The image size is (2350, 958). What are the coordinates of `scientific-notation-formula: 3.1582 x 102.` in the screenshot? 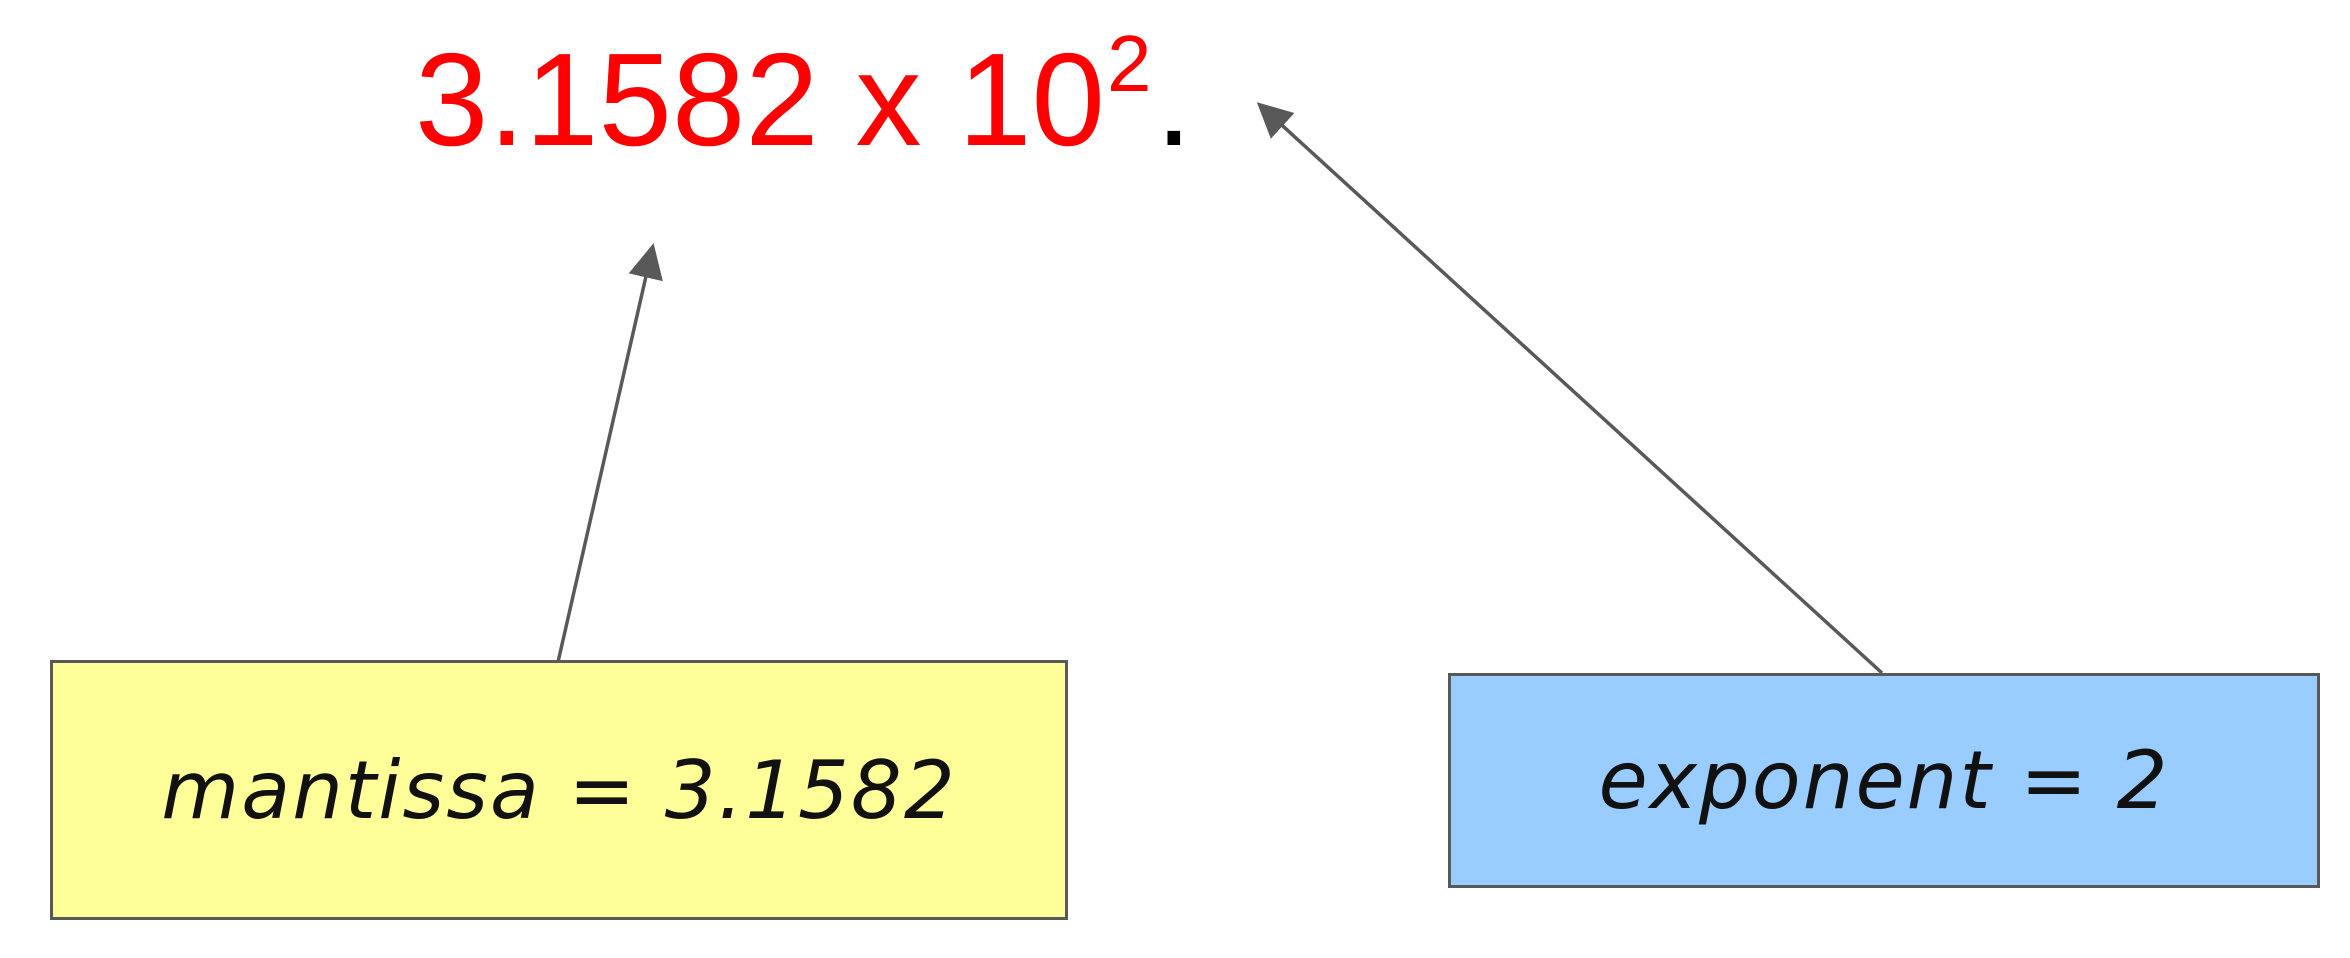 It's located at (803, 100).